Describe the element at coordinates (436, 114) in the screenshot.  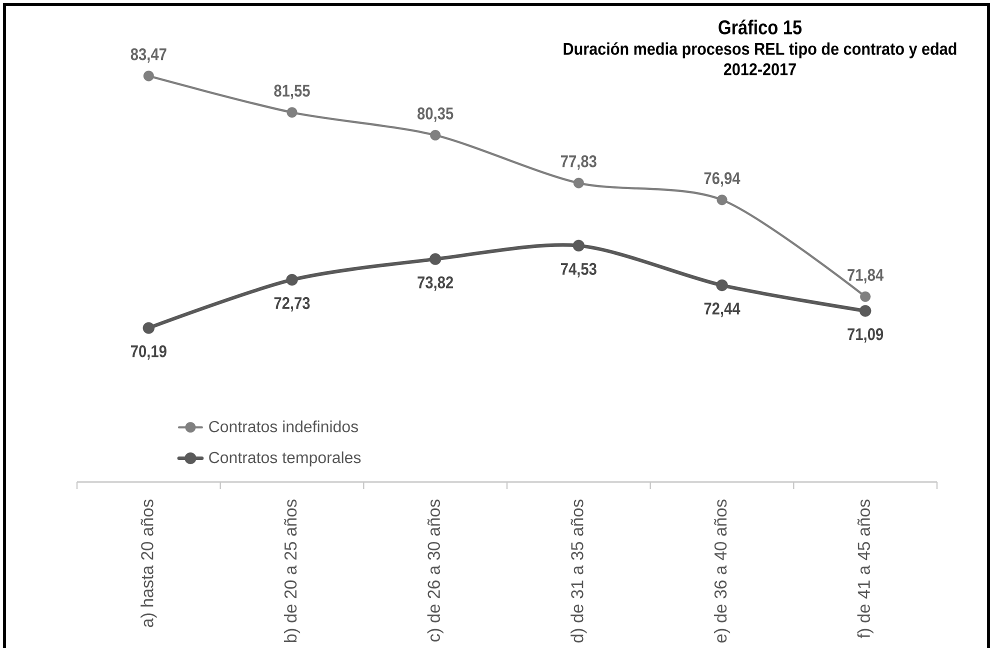
I see `data-label: 80,35` at that location.